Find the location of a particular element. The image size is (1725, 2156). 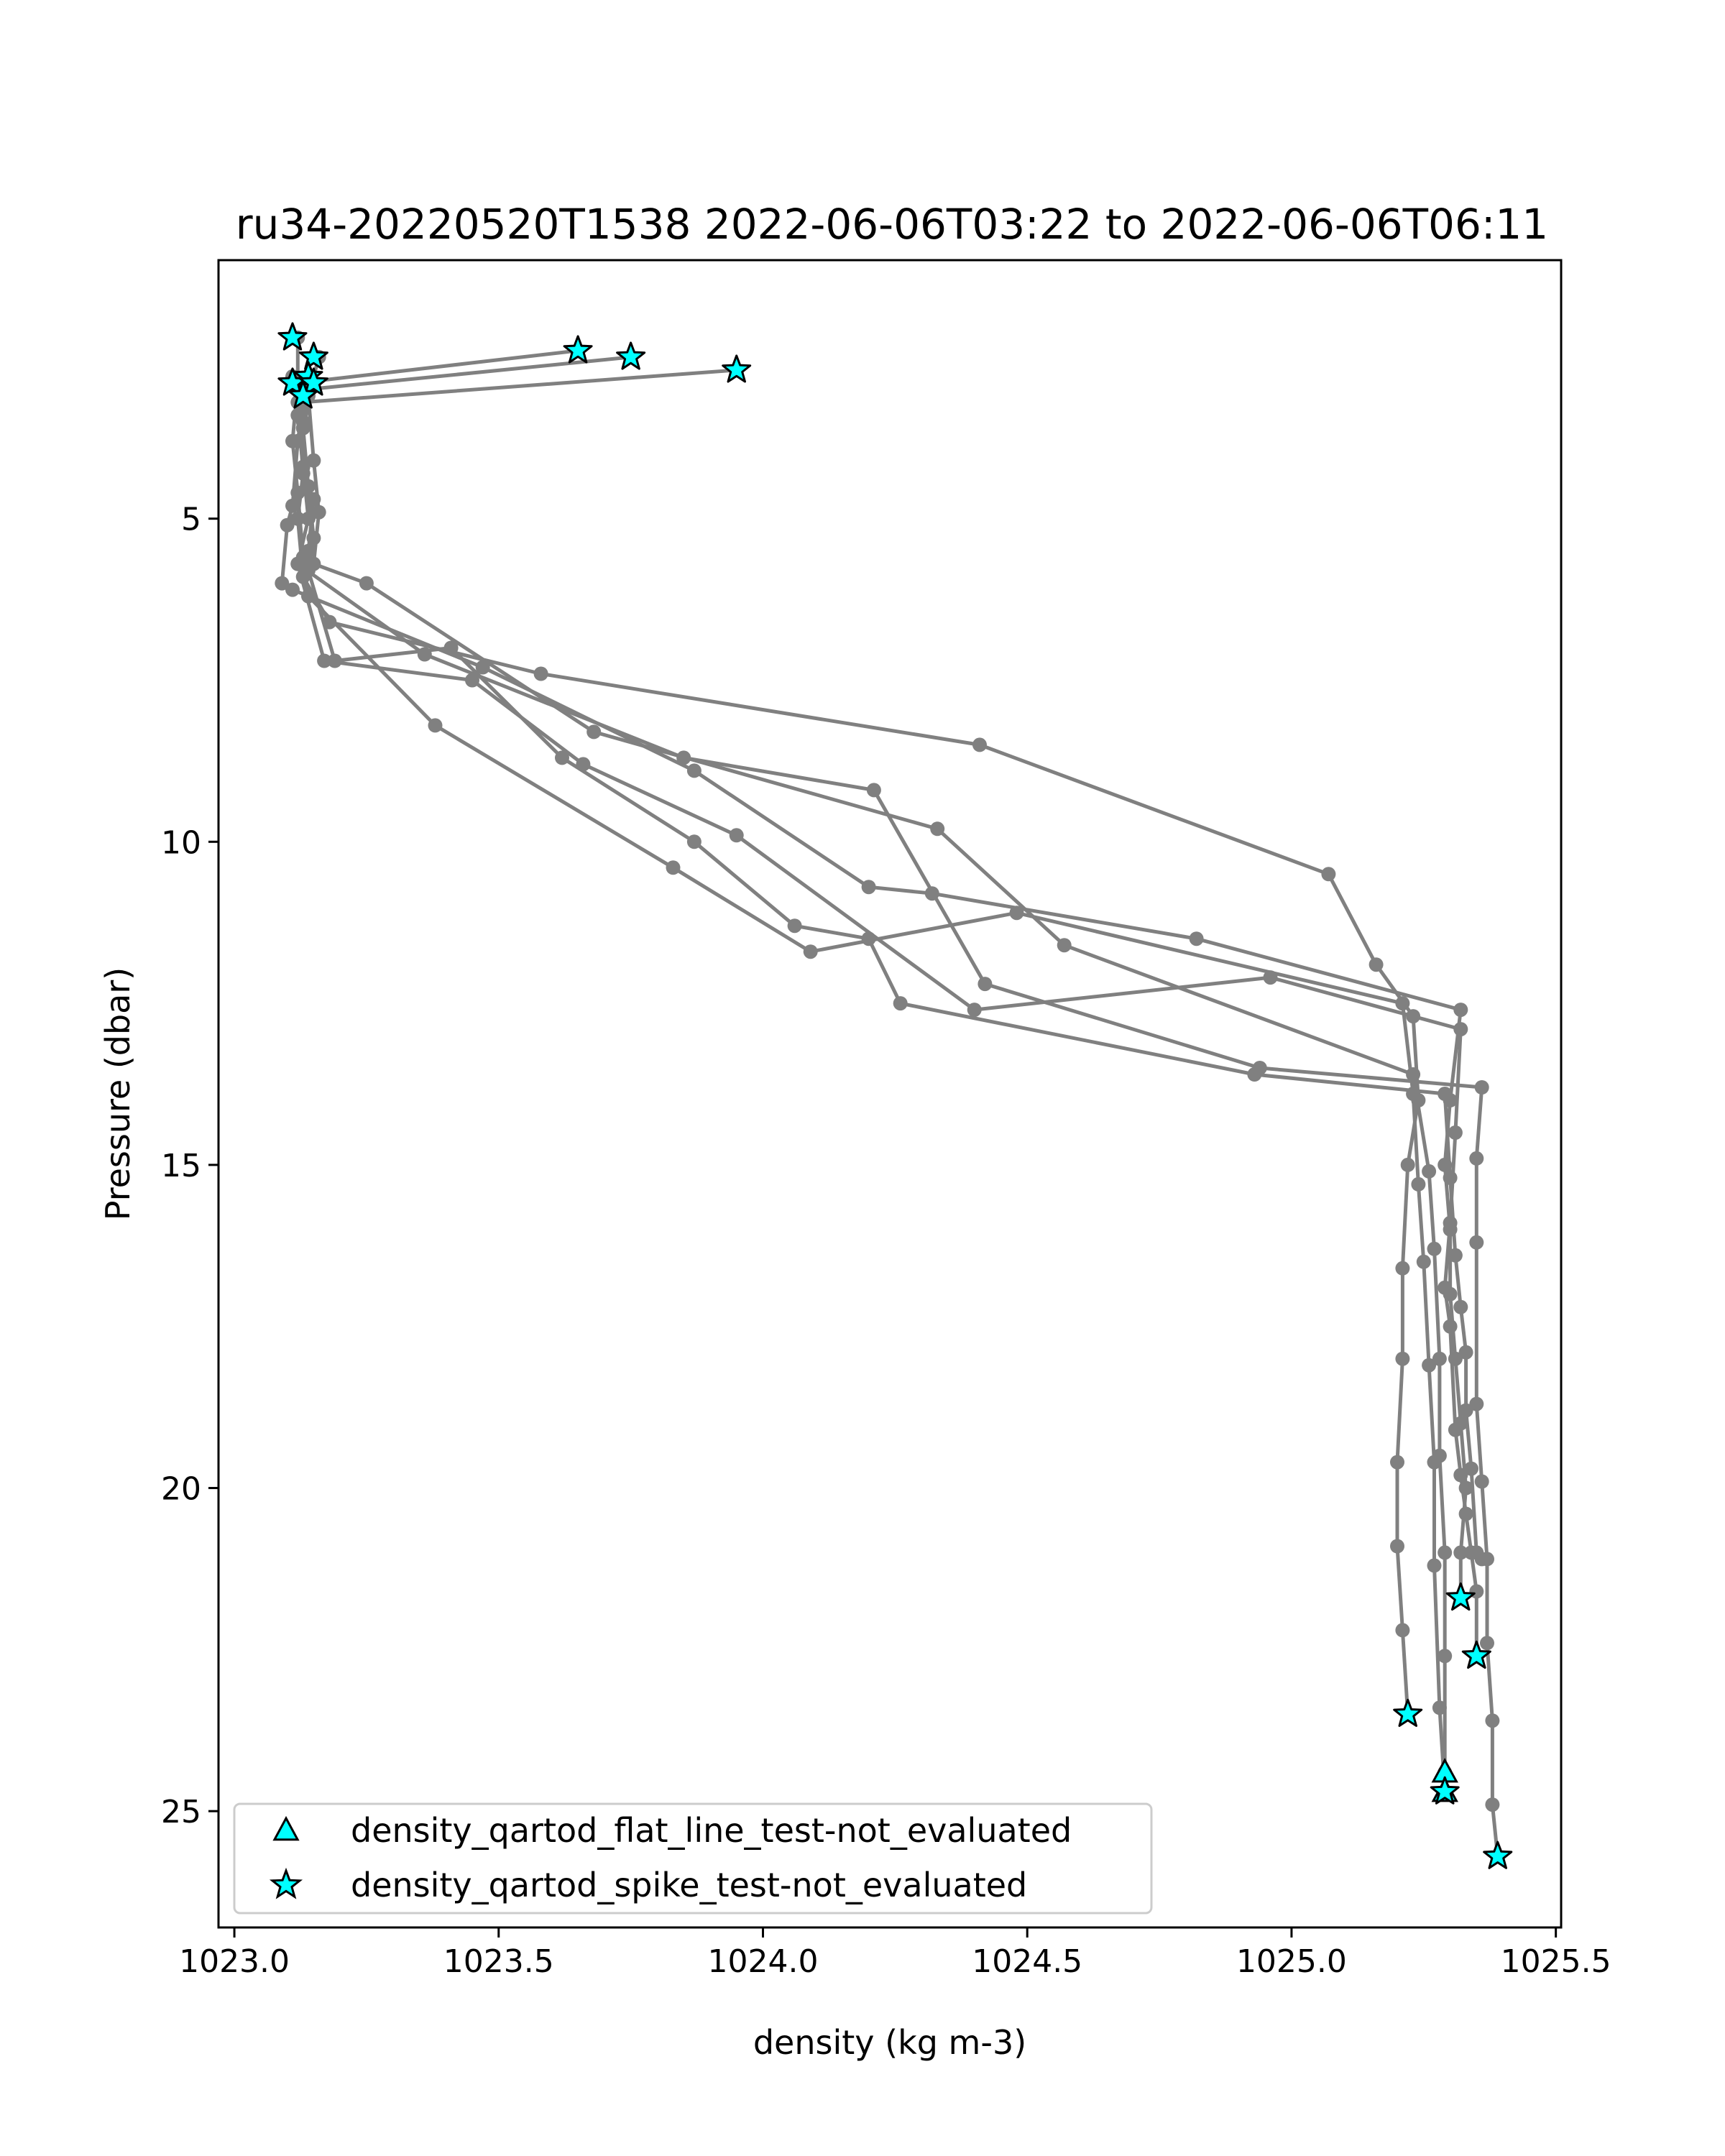

y-tick-label: 20 is located at coordinates (181, 1490).